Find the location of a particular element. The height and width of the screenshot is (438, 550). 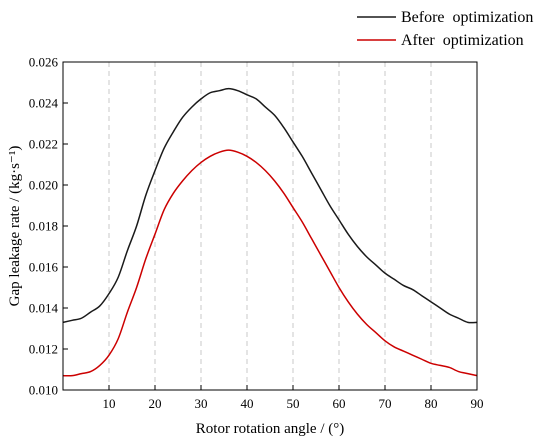

x-tick-label: 10 is located at coordinates (109, 403).